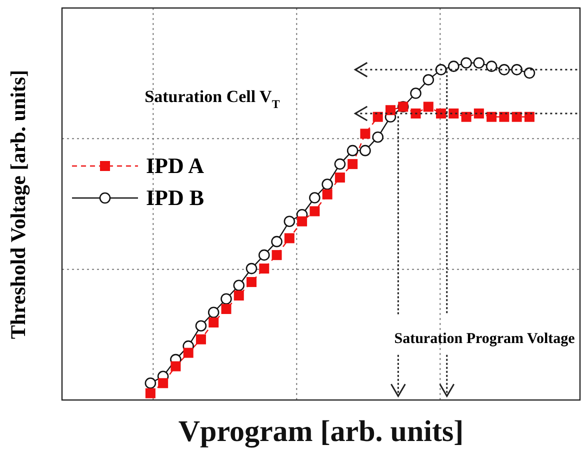 Image resolution: width=586 pixels, height=455 pixels. What do you see at coordinates (175, 198) in the screenshot?
I see `legend-label: IPD B` at bounding box center [175, 198].